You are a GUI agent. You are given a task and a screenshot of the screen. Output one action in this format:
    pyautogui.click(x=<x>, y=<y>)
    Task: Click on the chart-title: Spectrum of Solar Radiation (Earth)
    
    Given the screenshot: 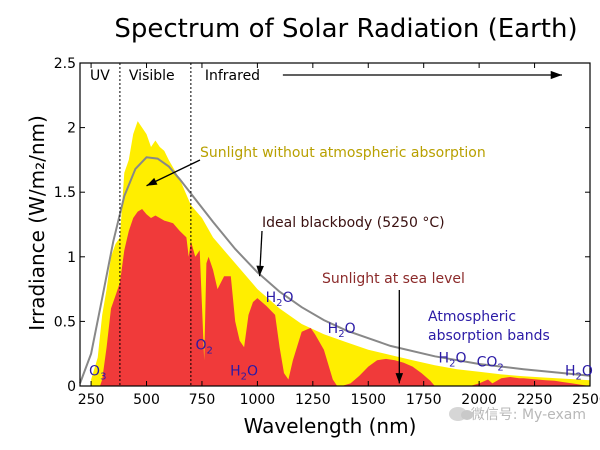 What is the action you would take?
    pyautogui.click(x=345, y=29)
    